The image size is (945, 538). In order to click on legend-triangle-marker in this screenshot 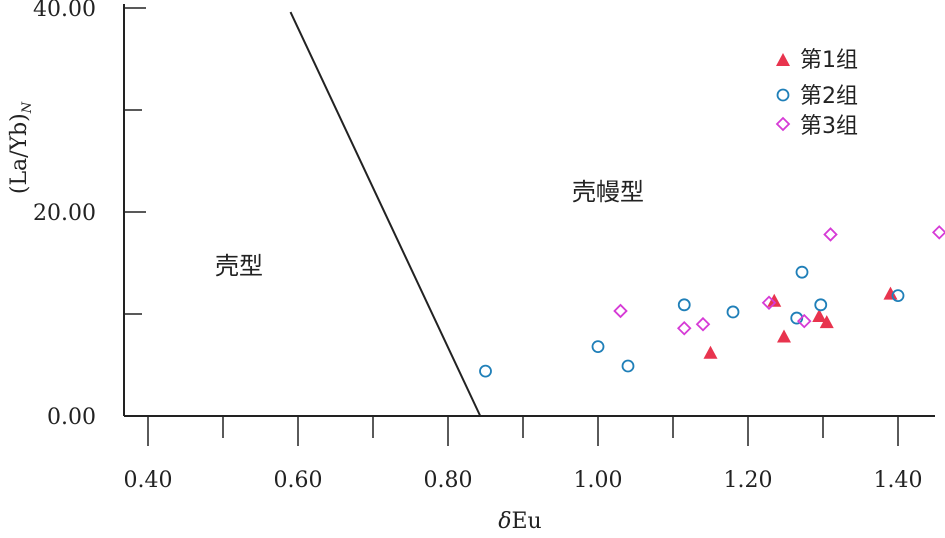, I will do `click(783, 59)`.